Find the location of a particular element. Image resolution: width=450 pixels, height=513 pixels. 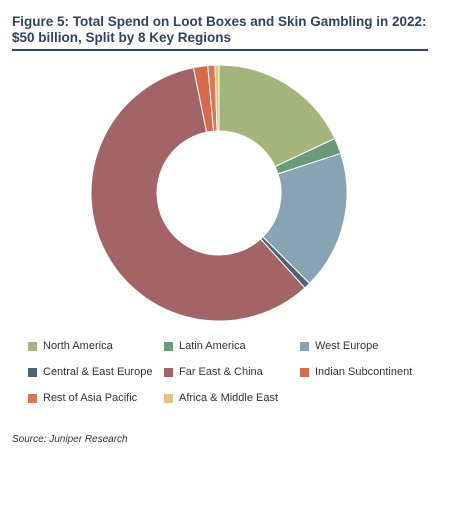

slice-africa-middle-east is located at coordinates (217, 98).